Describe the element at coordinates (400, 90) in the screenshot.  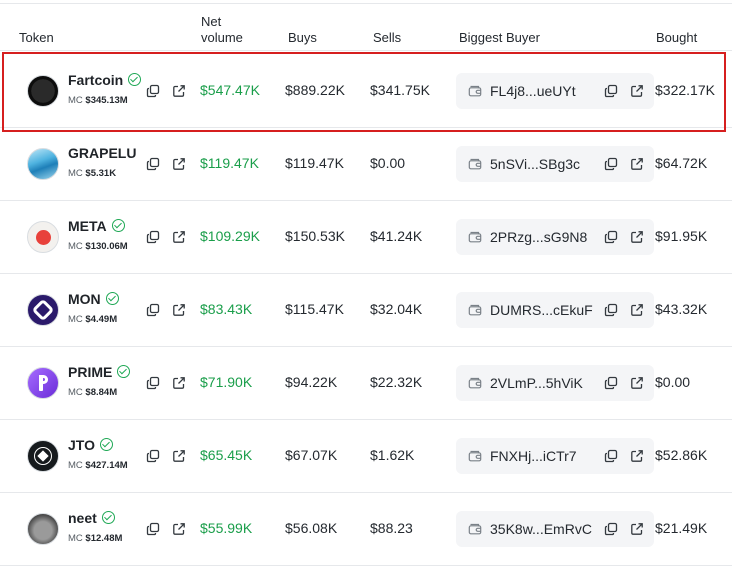
I see `sells-value: $341.75K` at that location.